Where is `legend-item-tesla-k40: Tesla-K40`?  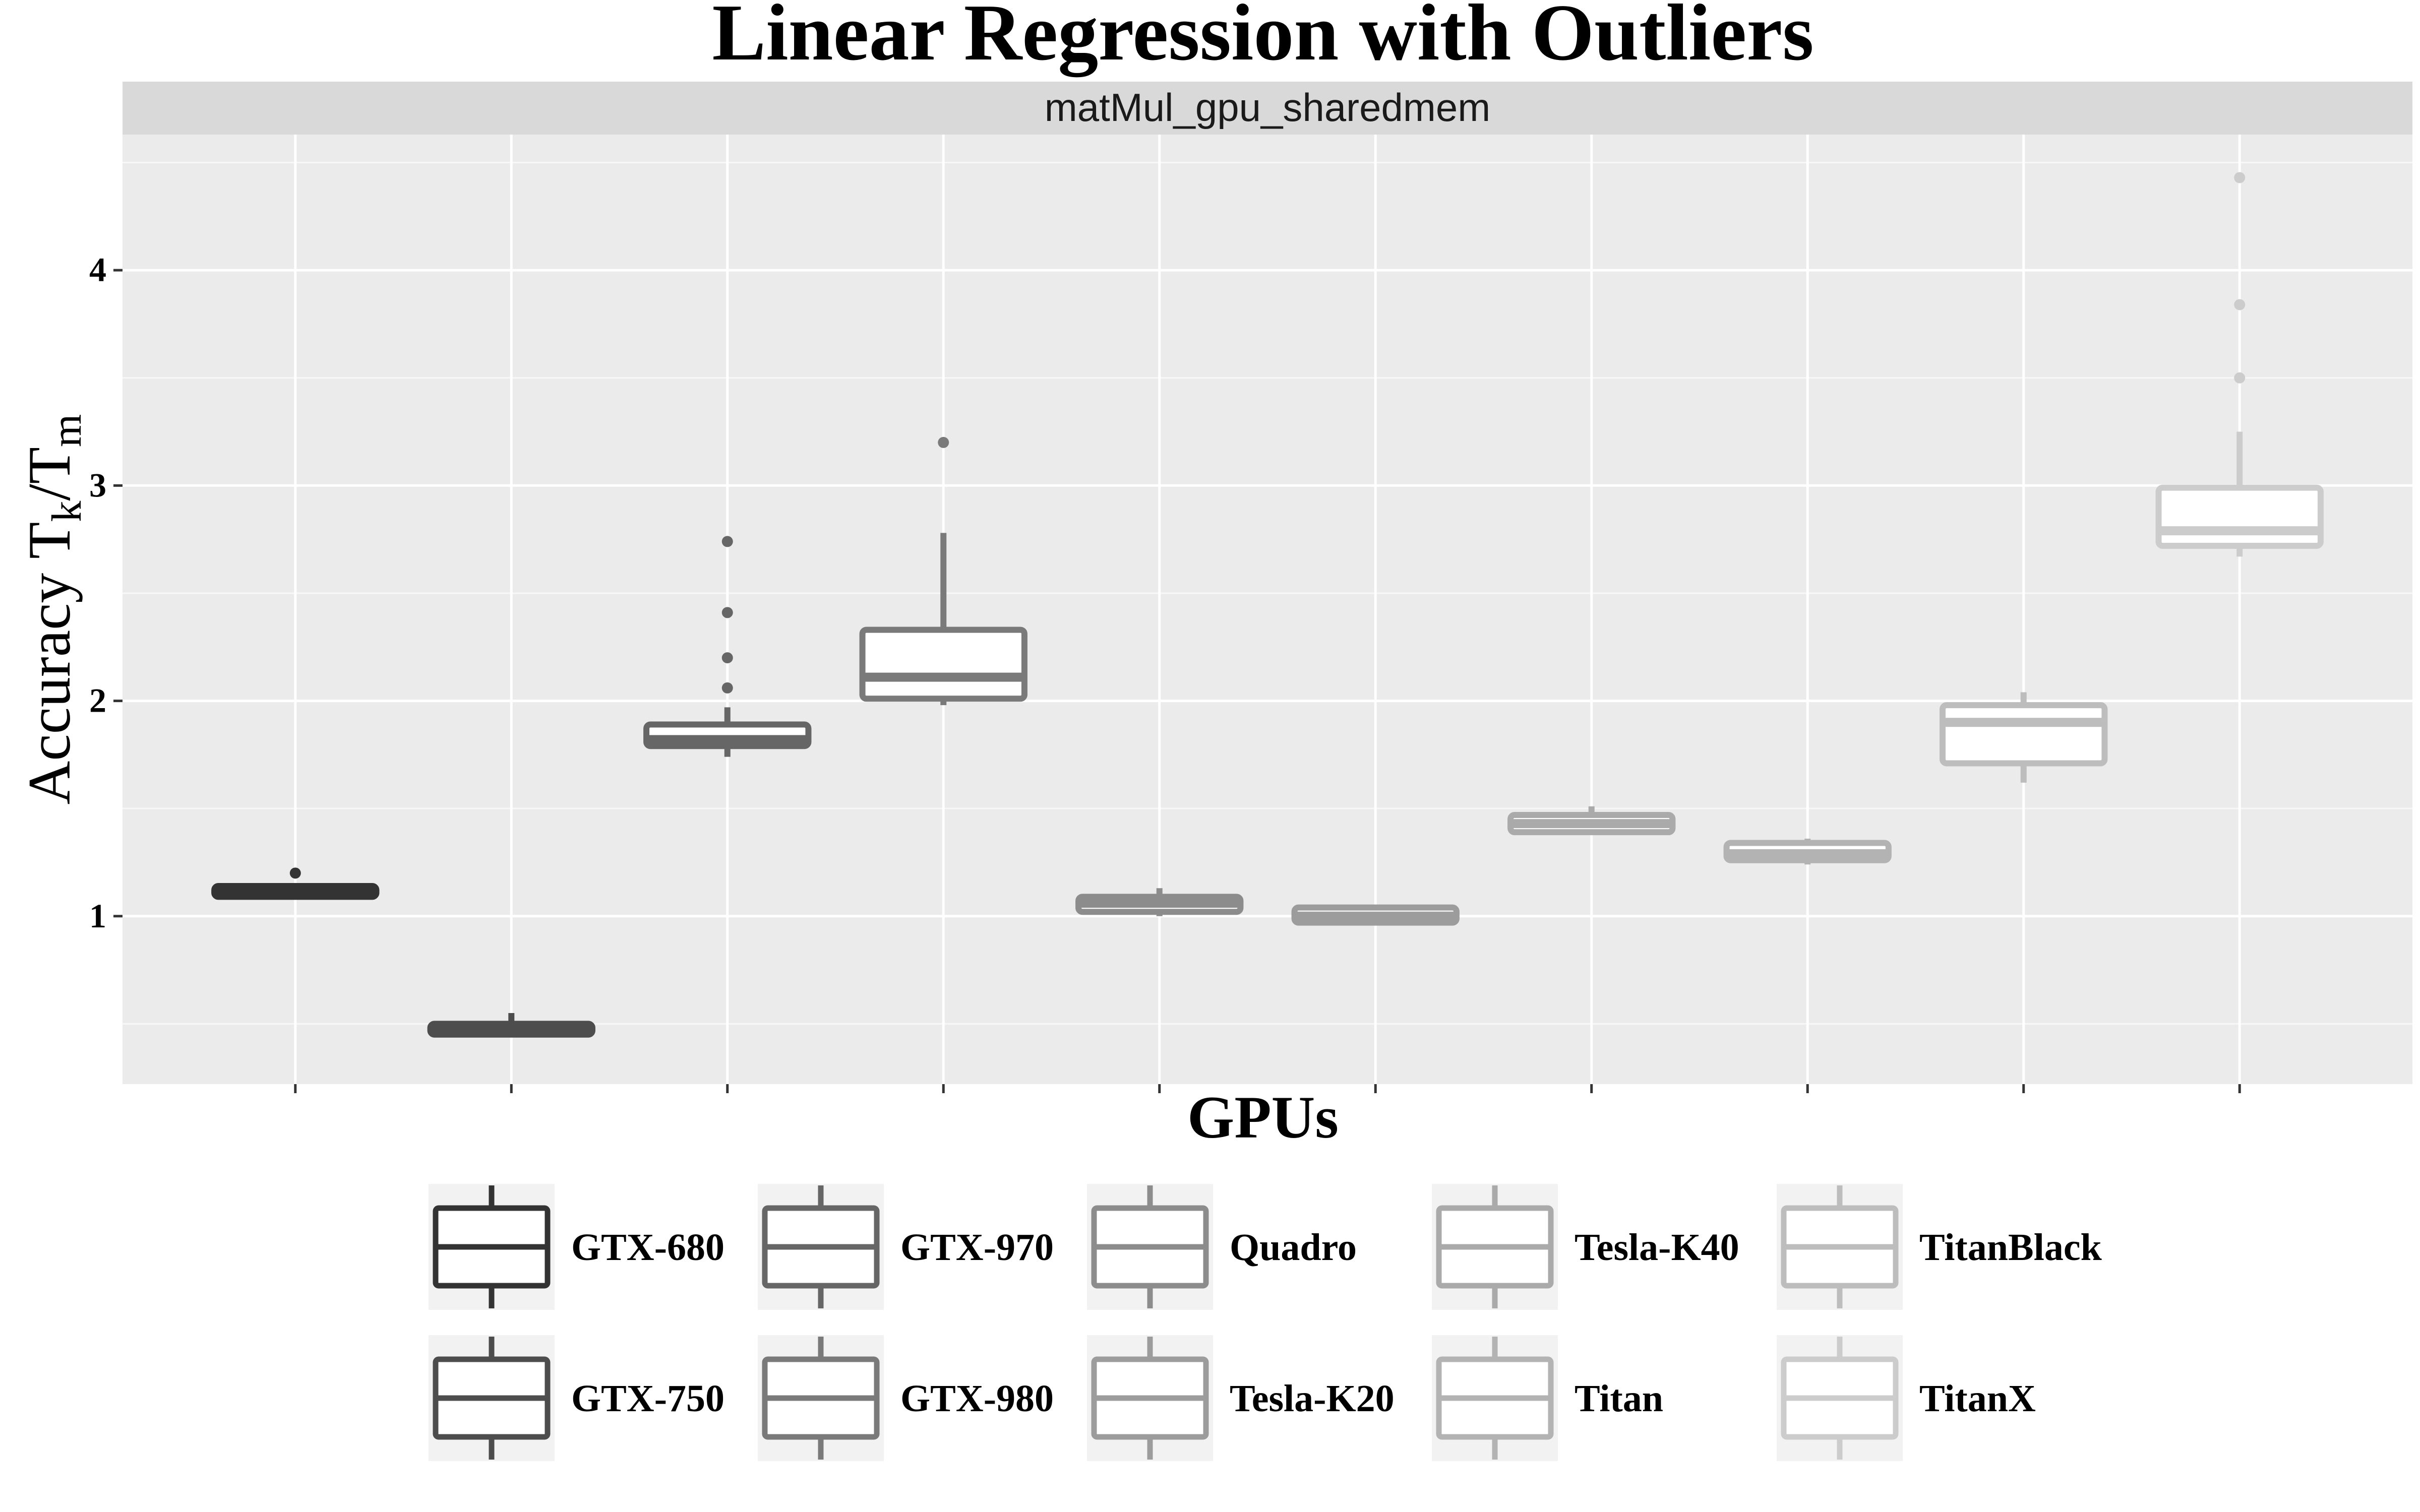 legend-item-tesla-k40: Tesla-K40 is located at coordinates (1585, 1247).